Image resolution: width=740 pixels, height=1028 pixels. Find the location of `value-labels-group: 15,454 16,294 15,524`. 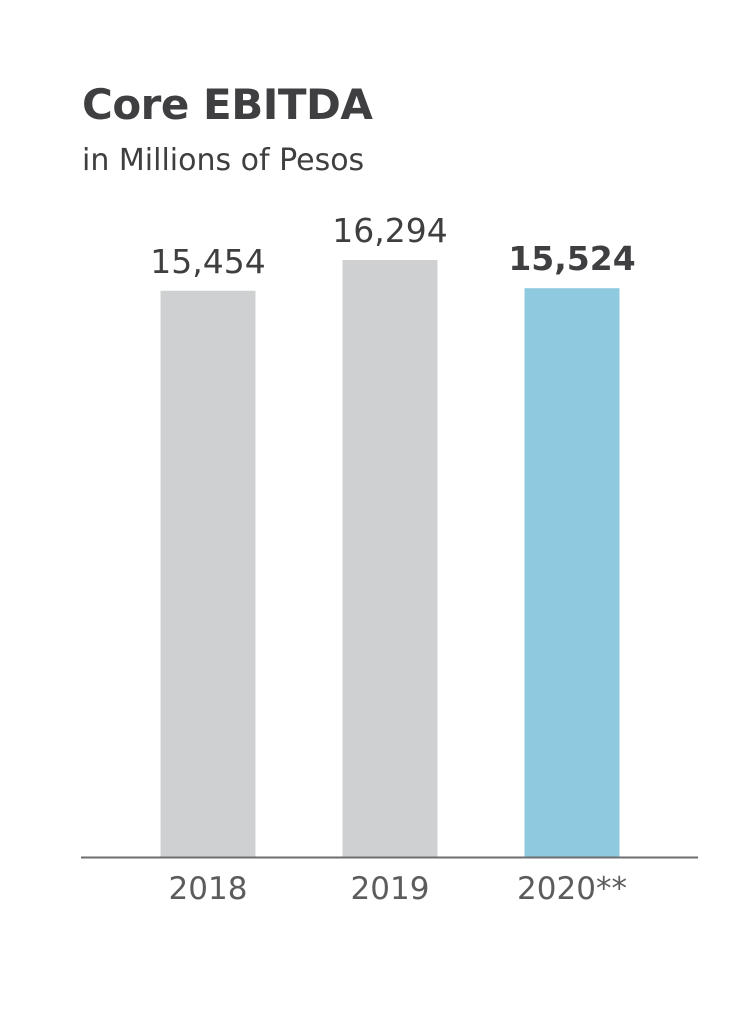

value-labels-group: 15,454 16,294 15,524 is located at coordinates (392, 246).